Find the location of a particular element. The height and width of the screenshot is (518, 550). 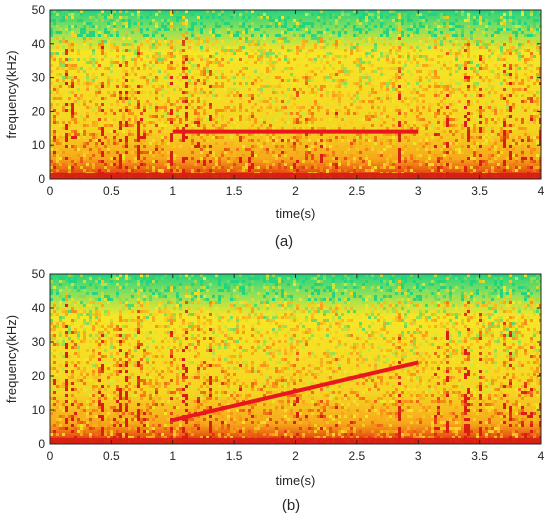

panel-caption: (b) is located at coordinates (291, 505).